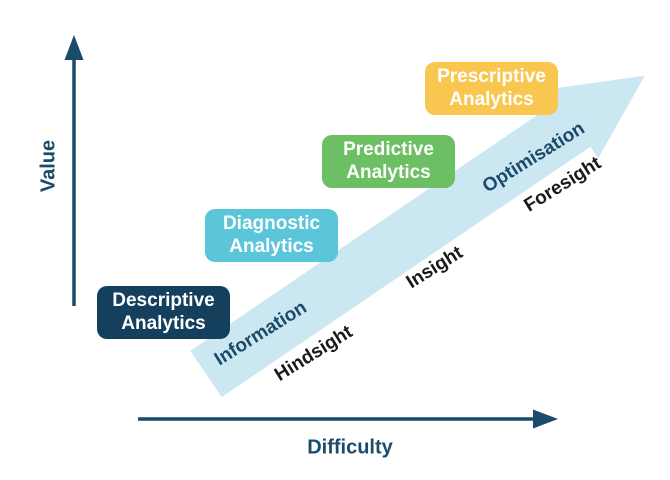  I want to click on x-axis-arrowhead-icon, so click(545, 419).